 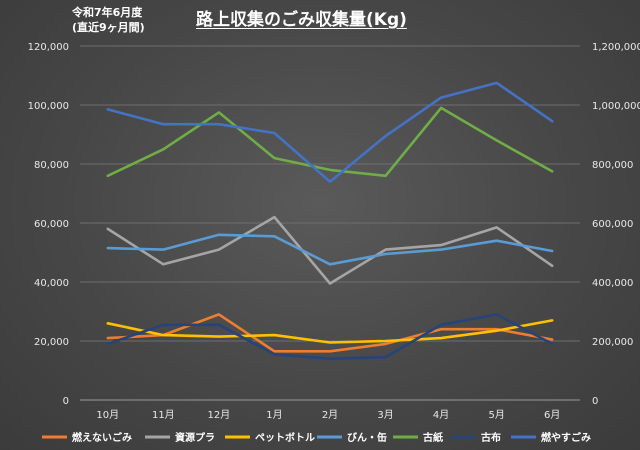 I want to click on y-tick-label-left: 40,000, so click(x=51, y=283).